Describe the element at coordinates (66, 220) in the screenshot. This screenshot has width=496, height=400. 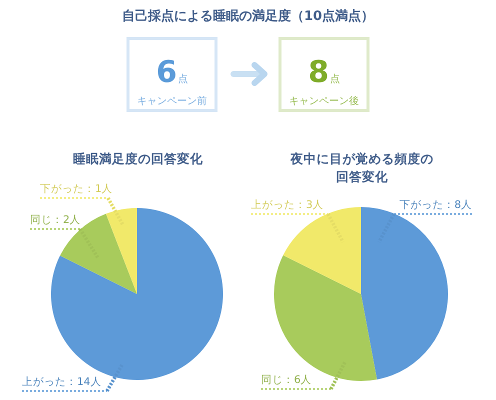
I see `data-label: ：2人` at that location.